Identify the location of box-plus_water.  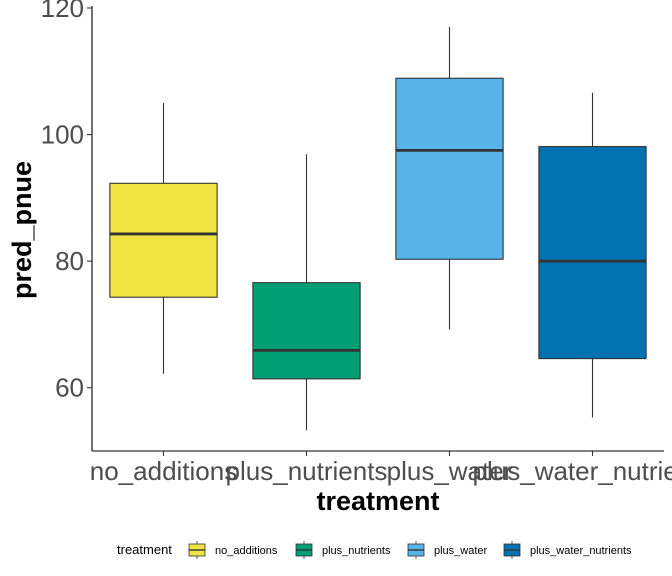
(449, 178).